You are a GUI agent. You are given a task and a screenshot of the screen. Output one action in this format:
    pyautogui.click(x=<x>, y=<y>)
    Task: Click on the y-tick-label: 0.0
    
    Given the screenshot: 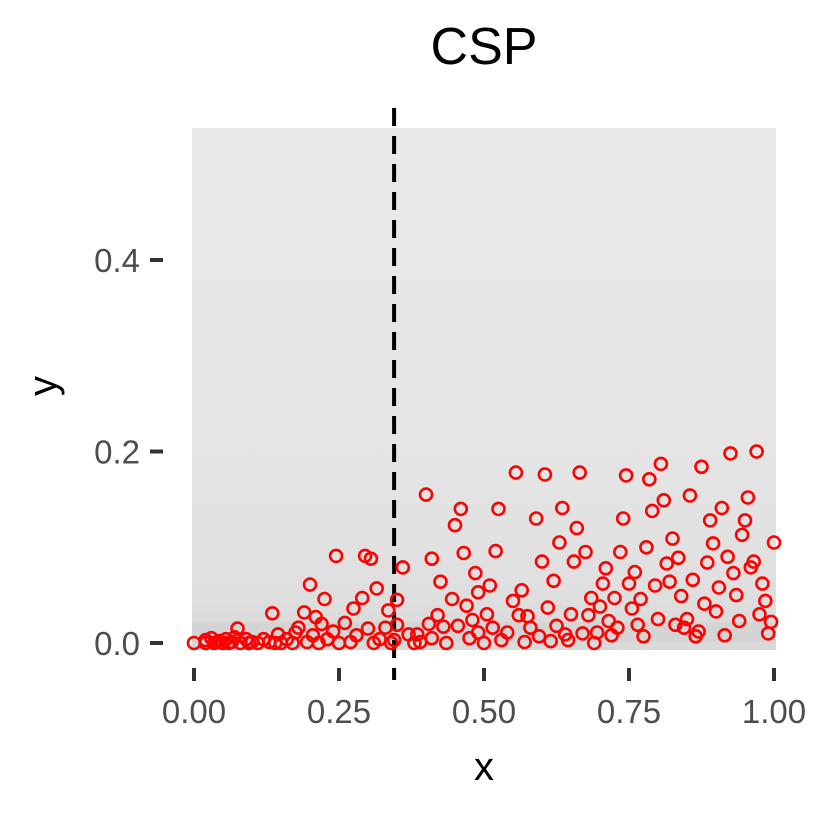 What is the action you would take?
    pyautogui.click(x=117, y=643)
    